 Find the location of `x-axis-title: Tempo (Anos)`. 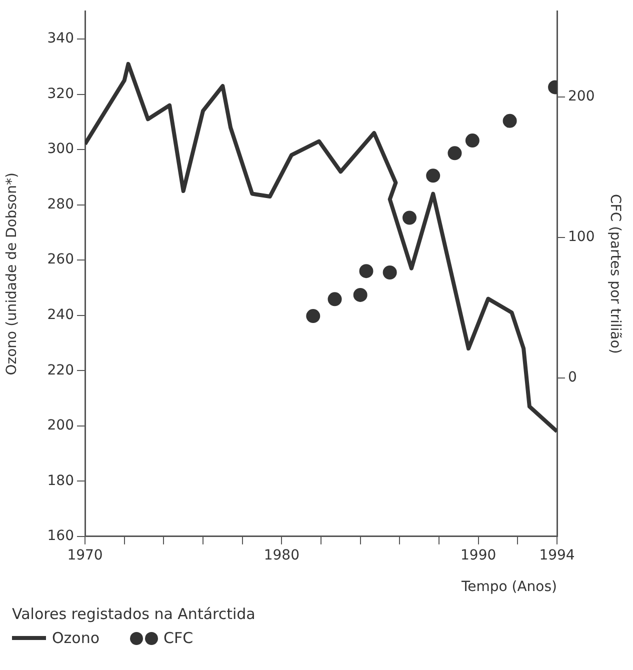

x-axis-title: Tempo (Anos) is located at coordinates (508, 587).